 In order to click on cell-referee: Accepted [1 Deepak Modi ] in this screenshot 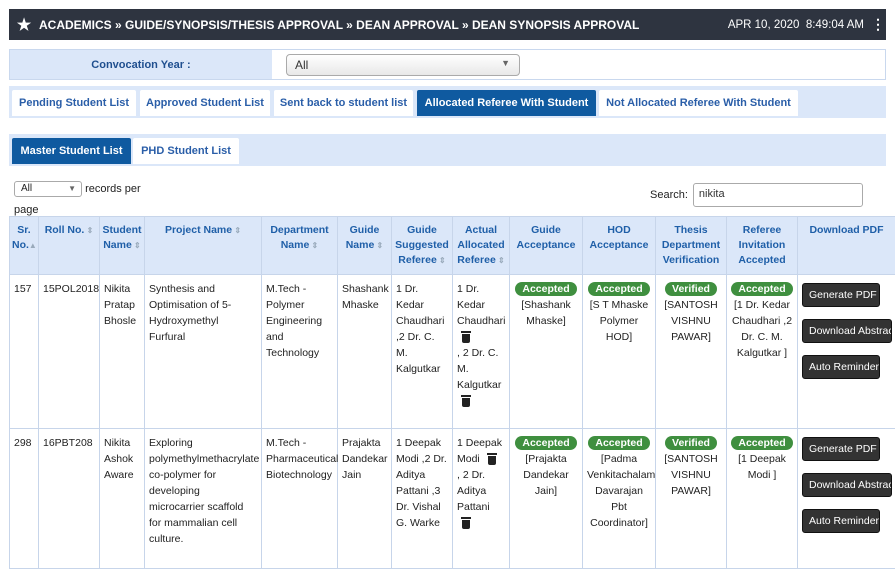, I will do `click(762, 499)`.